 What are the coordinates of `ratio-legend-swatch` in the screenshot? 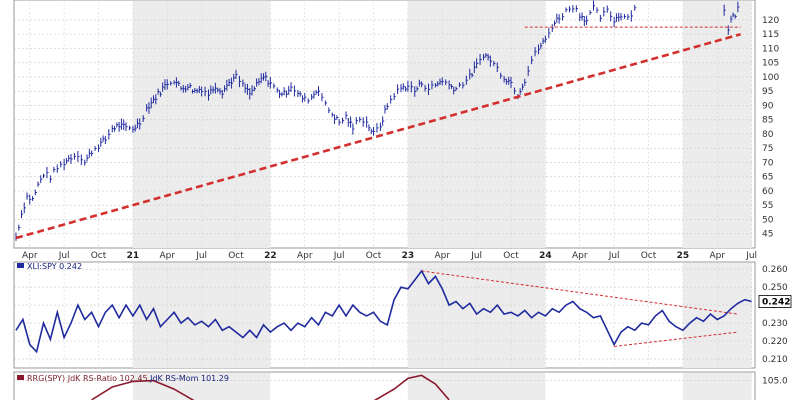 It's located at (20, 265).